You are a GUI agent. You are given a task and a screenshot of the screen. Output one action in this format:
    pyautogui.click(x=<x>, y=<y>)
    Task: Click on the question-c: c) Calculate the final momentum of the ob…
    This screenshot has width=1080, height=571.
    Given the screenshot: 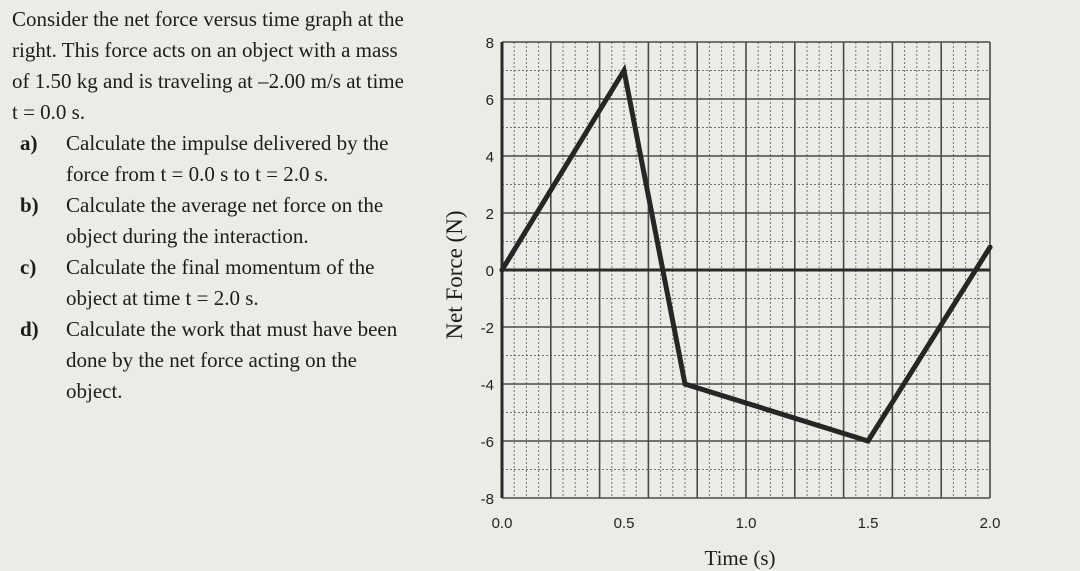 What is the action you would take?
    pyautogui.click(x=216, y=283)
    